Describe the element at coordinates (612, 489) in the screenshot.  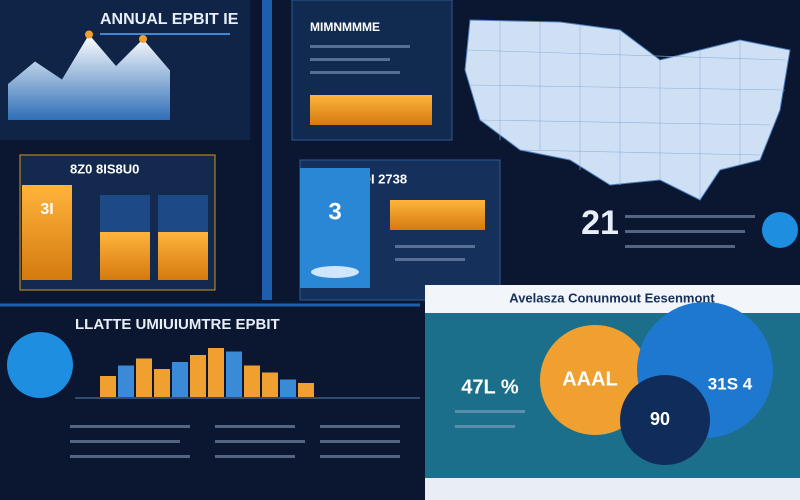
I see `summary-footer` at that location.